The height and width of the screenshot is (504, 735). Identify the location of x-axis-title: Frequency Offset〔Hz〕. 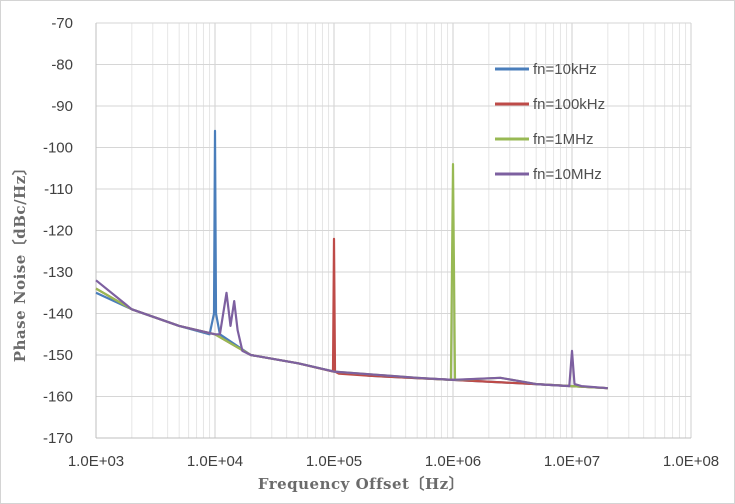
(361, 484).